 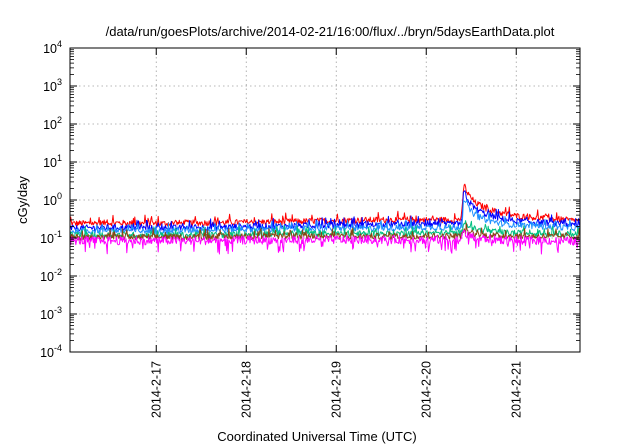 I want to click on y-axis-label: cGy/day, so click(x=22, y=200).